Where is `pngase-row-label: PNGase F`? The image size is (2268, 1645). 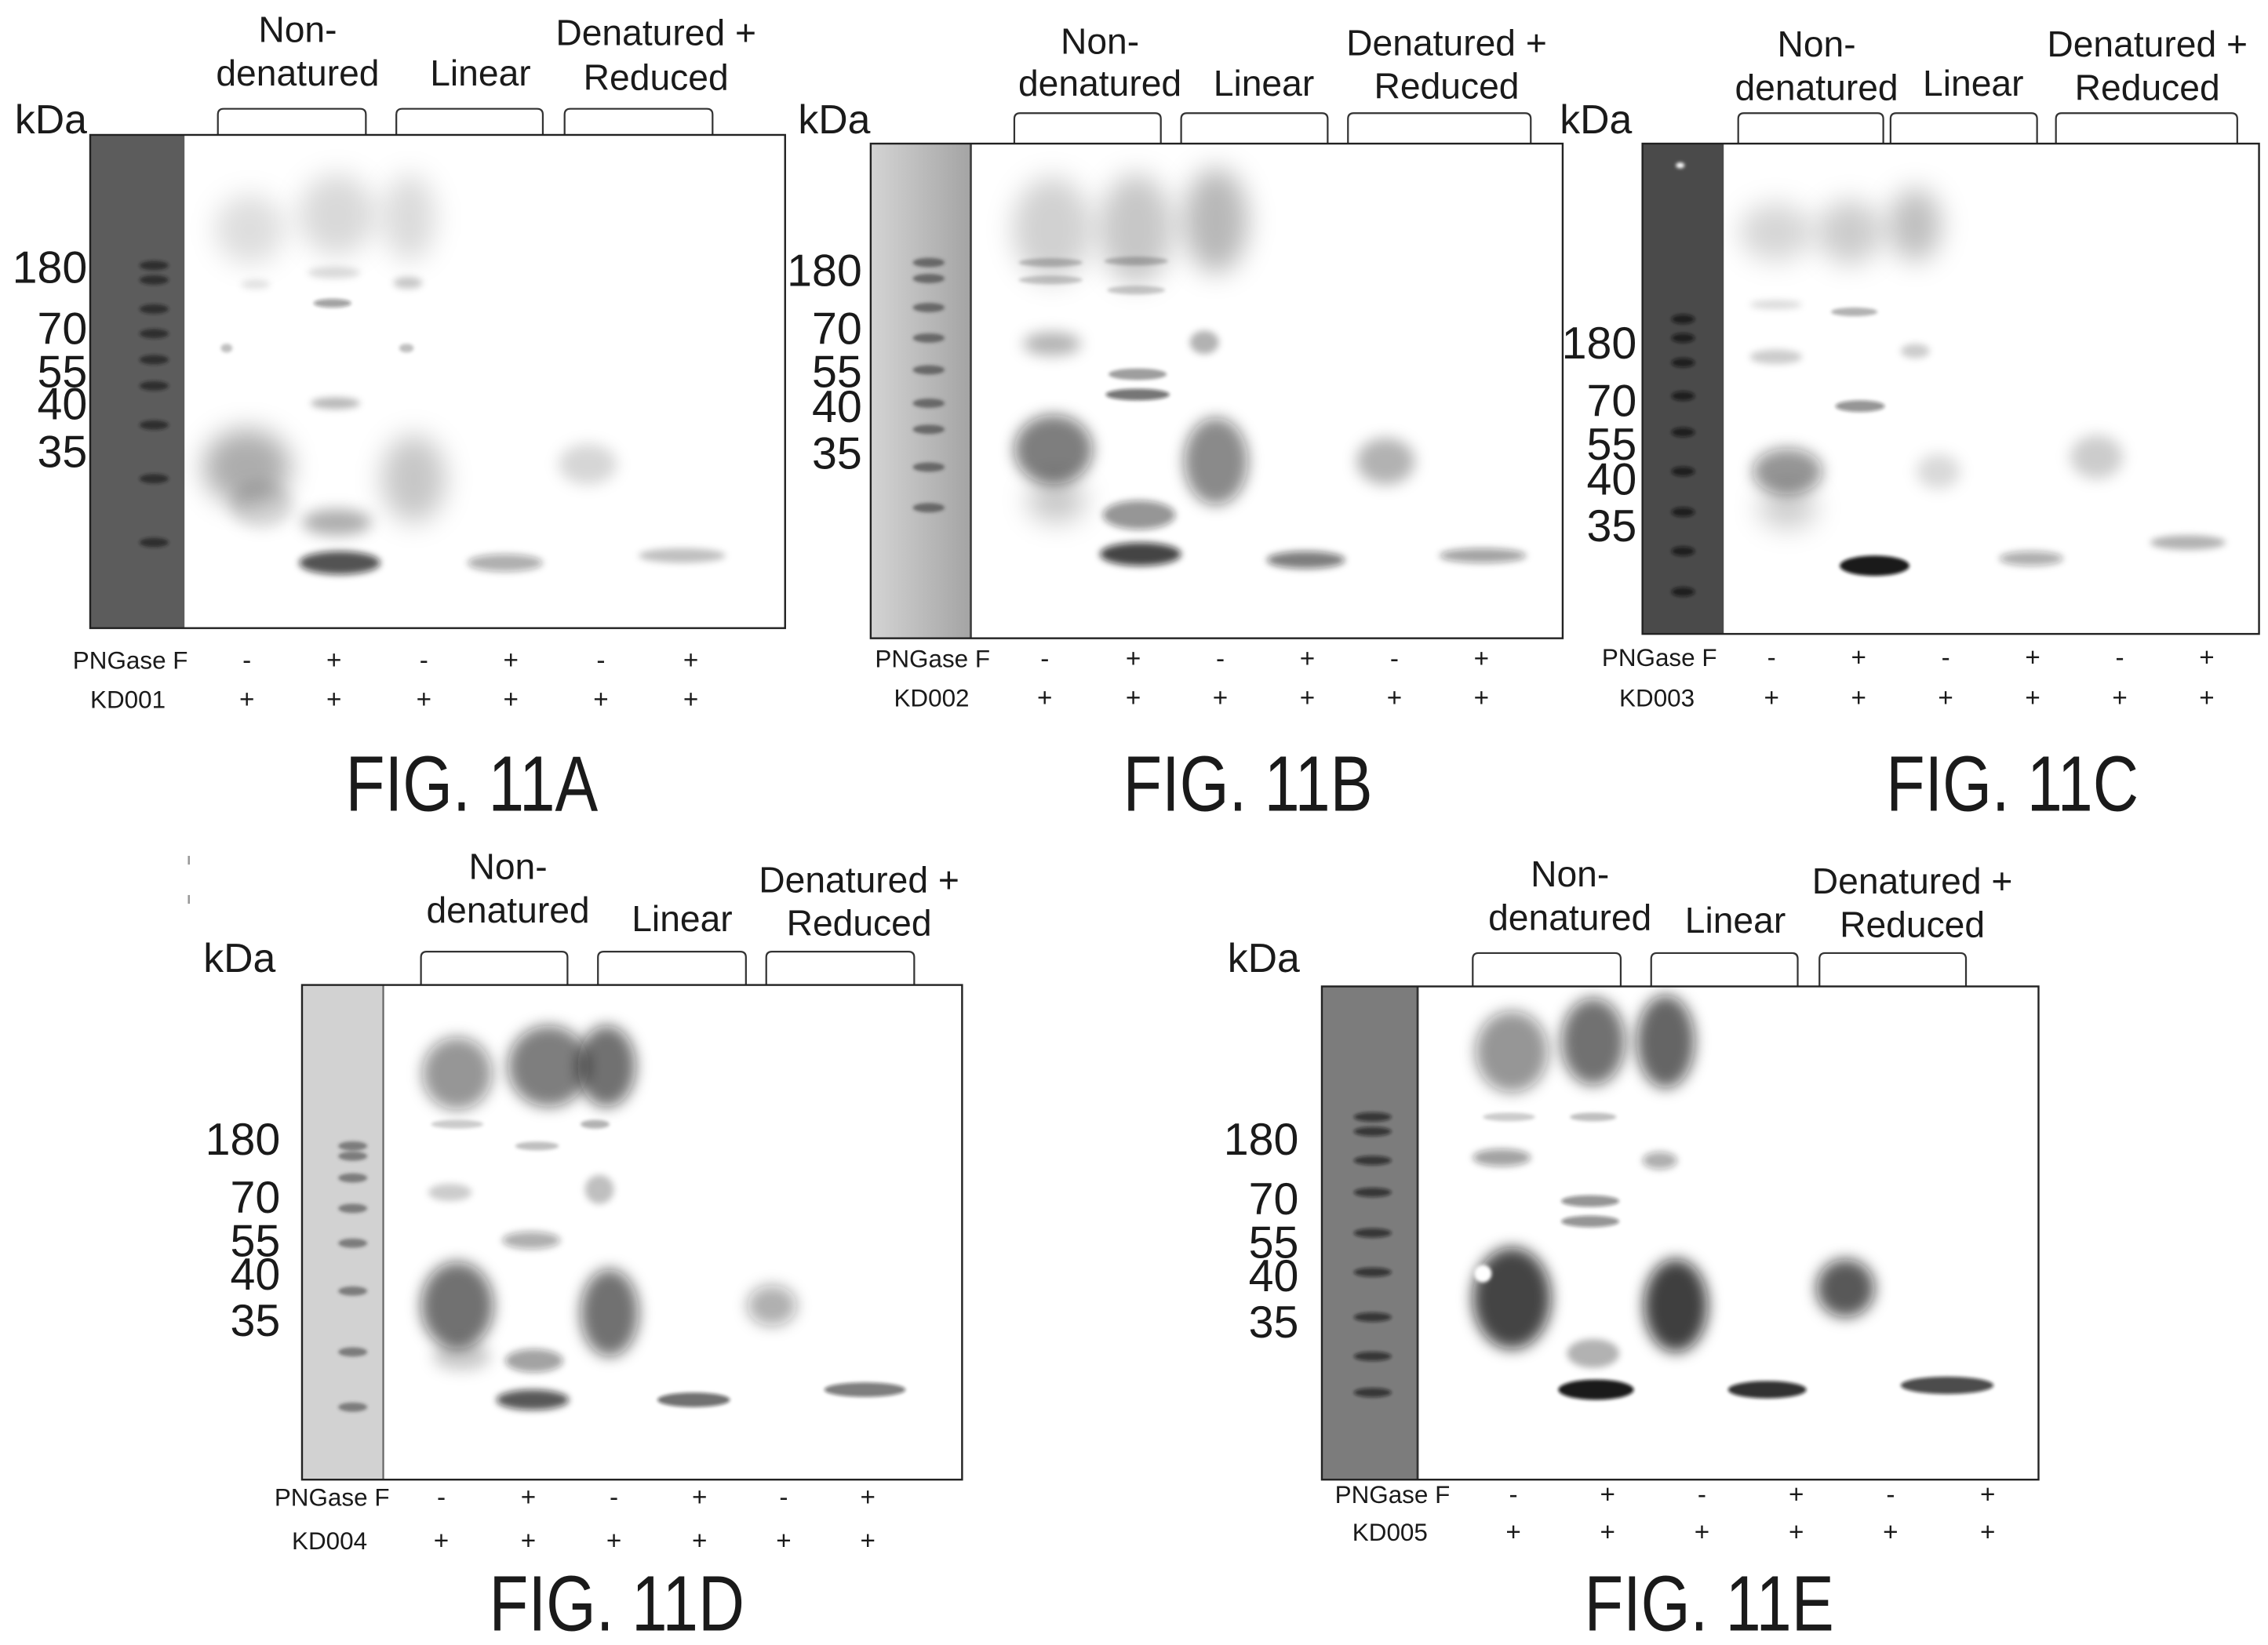 pngase-row-label: PNGase F is located at coordinates (130, 660).